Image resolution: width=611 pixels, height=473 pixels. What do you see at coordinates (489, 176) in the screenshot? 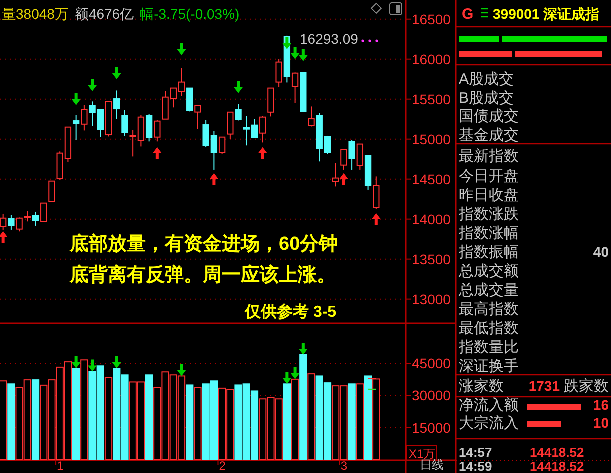
I see `text: 今日开盘` at bounding box center [489, 176].